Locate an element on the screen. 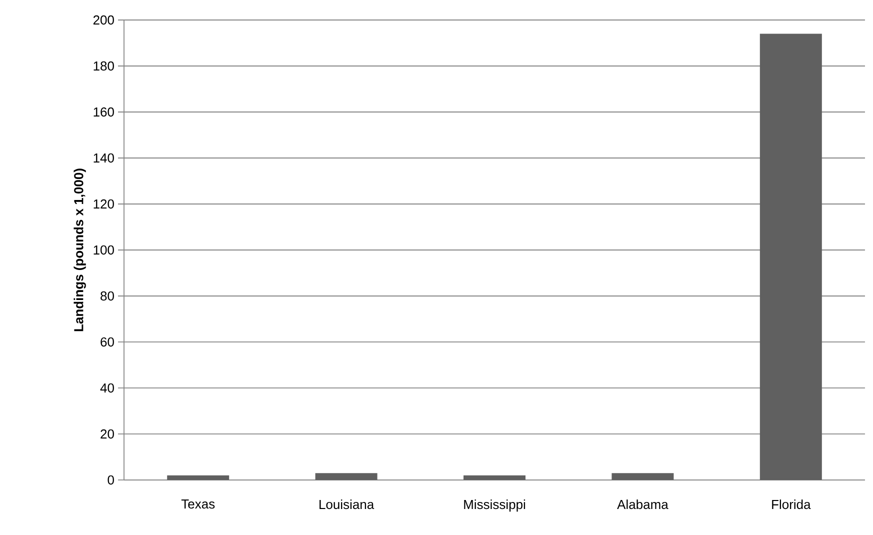  y-tick-label: 100 is located at coordinates (104, 250).